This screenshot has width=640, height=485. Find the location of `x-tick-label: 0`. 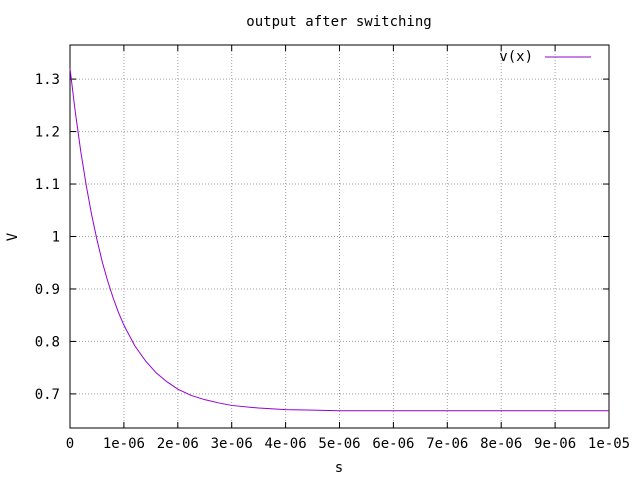

x-tick-label: 0 is located at coordinates (70, 444).